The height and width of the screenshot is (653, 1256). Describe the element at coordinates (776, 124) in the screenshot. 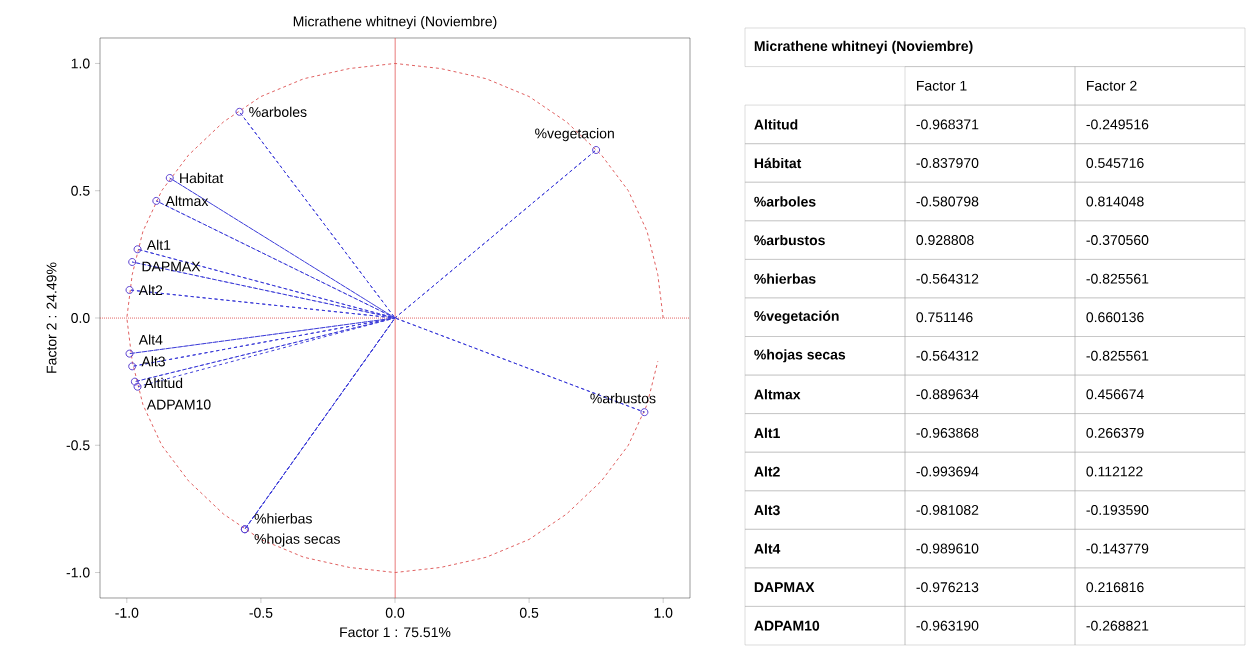

I see `category-label: Altitud` at that location.